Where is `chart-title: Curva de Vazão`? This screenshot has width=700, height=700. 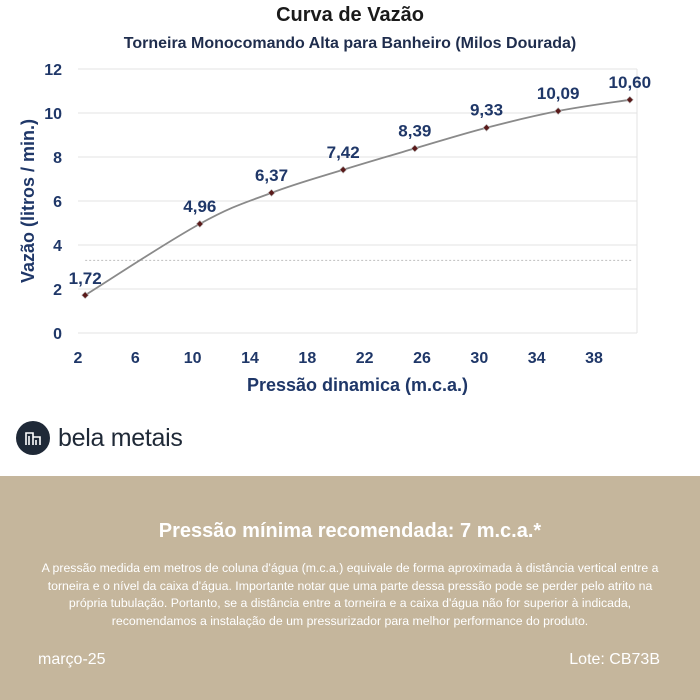
chart-title: Curva de Vazão is located at coordinates (350, 15).